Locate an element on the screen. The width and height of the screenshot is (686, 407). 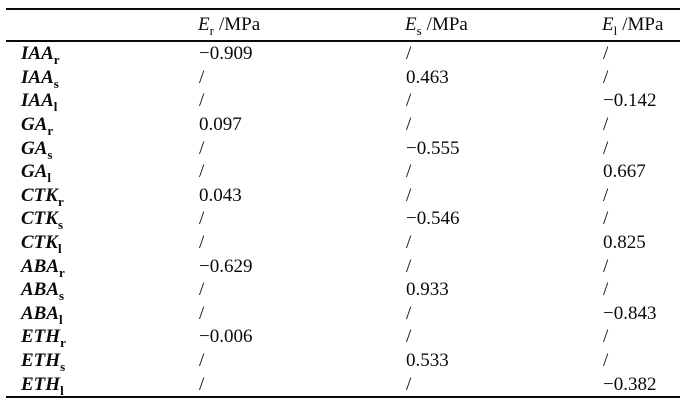
table-row: CTKr 0.043// is located at coordinates (343, 196).